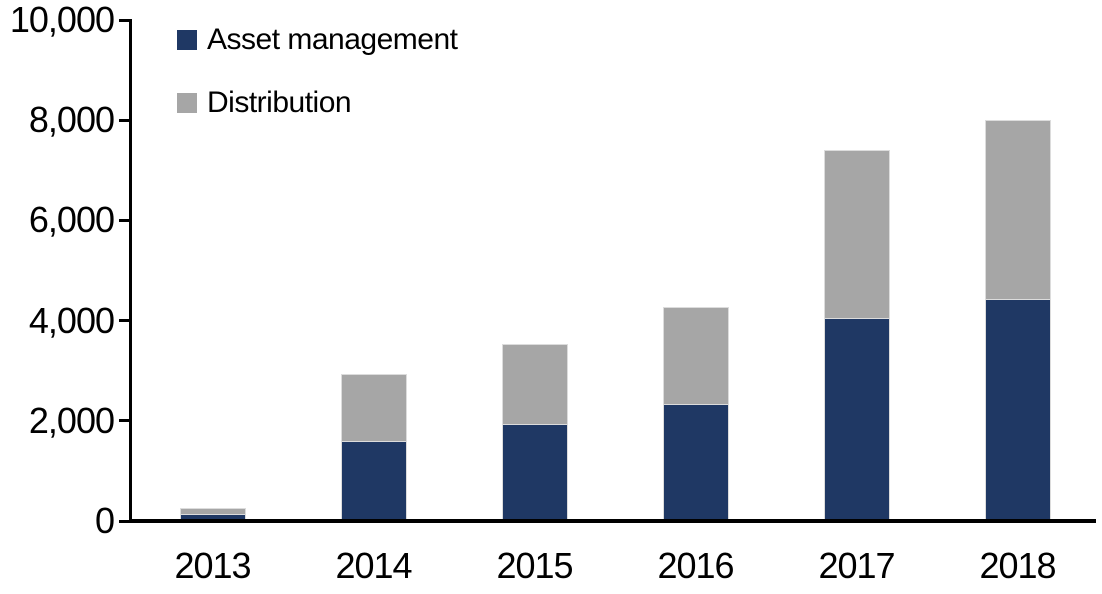 The image size is (1102, 594). What do you see at coordinates (695, 355) in the screenshot?
I see `bar-segment-2016-distribution` at bounding box center [695, 355].